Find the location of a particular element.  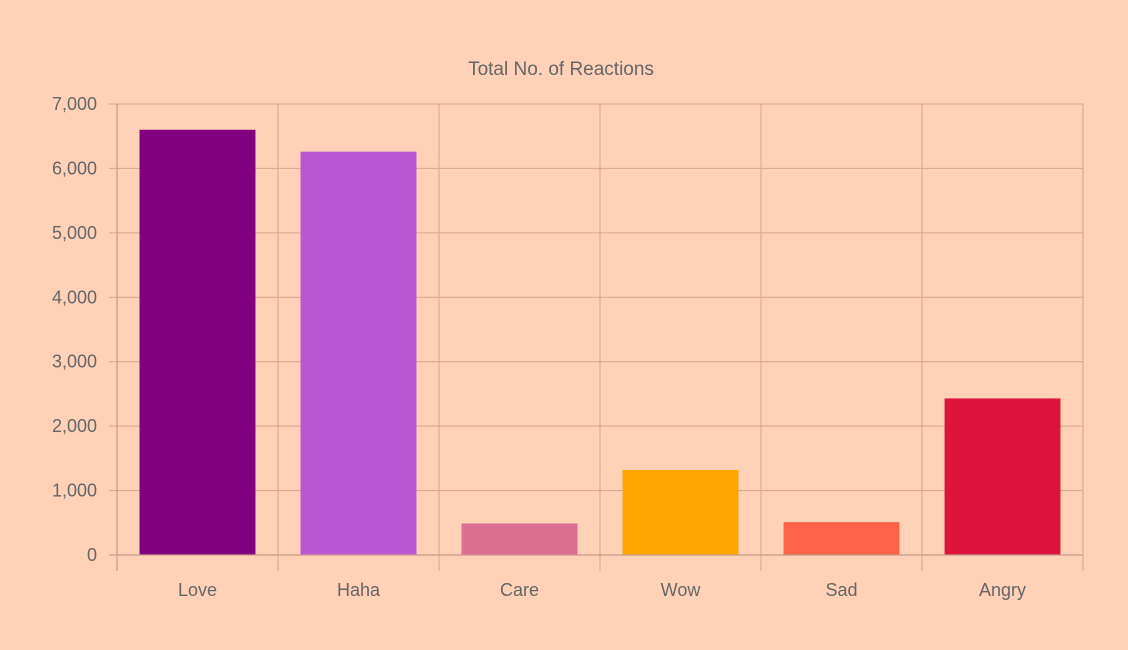

bar-care is located at coordinates (519, 539).